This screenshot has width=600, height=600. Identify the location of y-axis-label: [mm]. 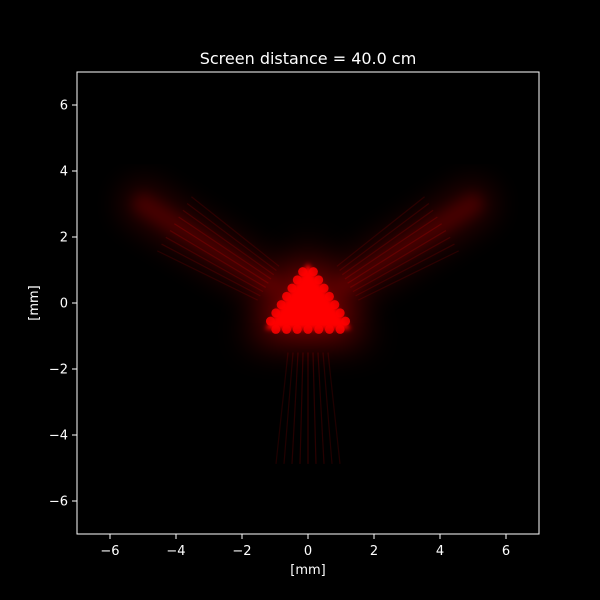
(34, 302).